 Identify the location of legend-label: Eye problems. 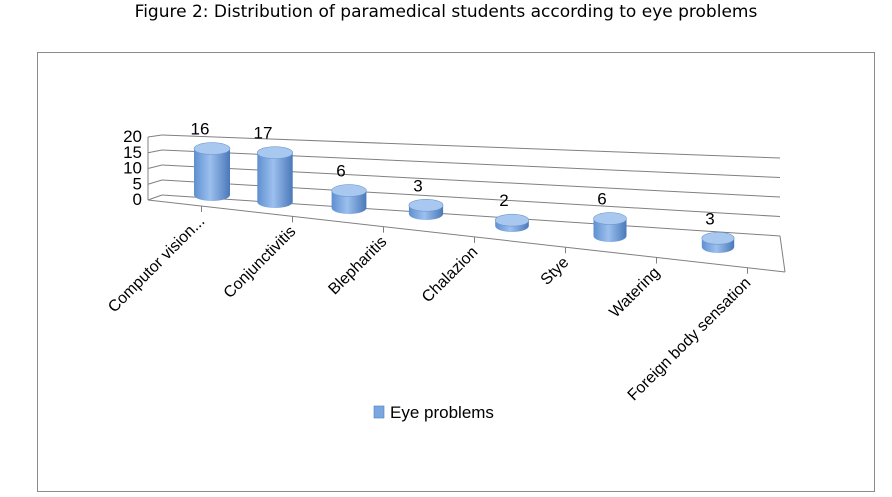
(442, 412).